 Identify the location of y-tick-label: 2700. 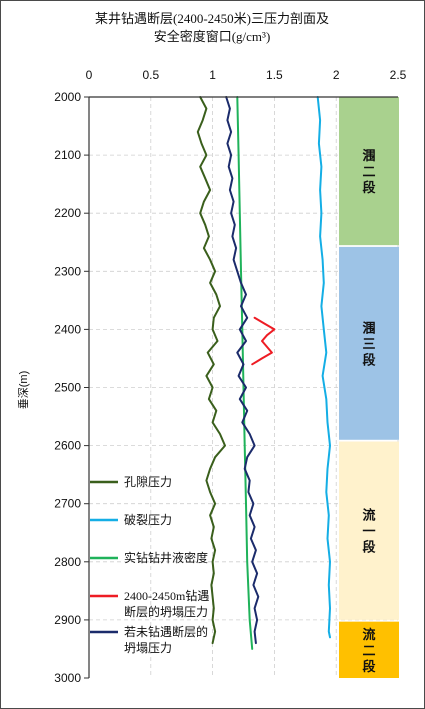
(67, 504).